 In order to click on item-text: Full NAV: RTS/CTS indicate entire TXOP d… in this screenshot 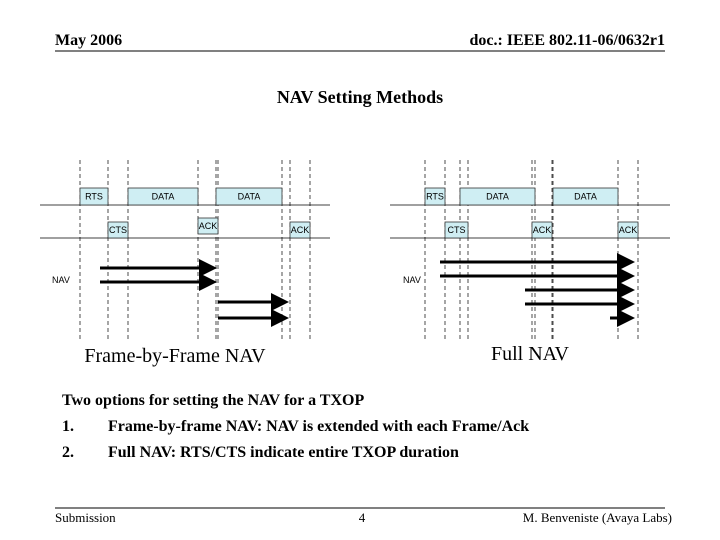, I will do `click(283, 452)`.